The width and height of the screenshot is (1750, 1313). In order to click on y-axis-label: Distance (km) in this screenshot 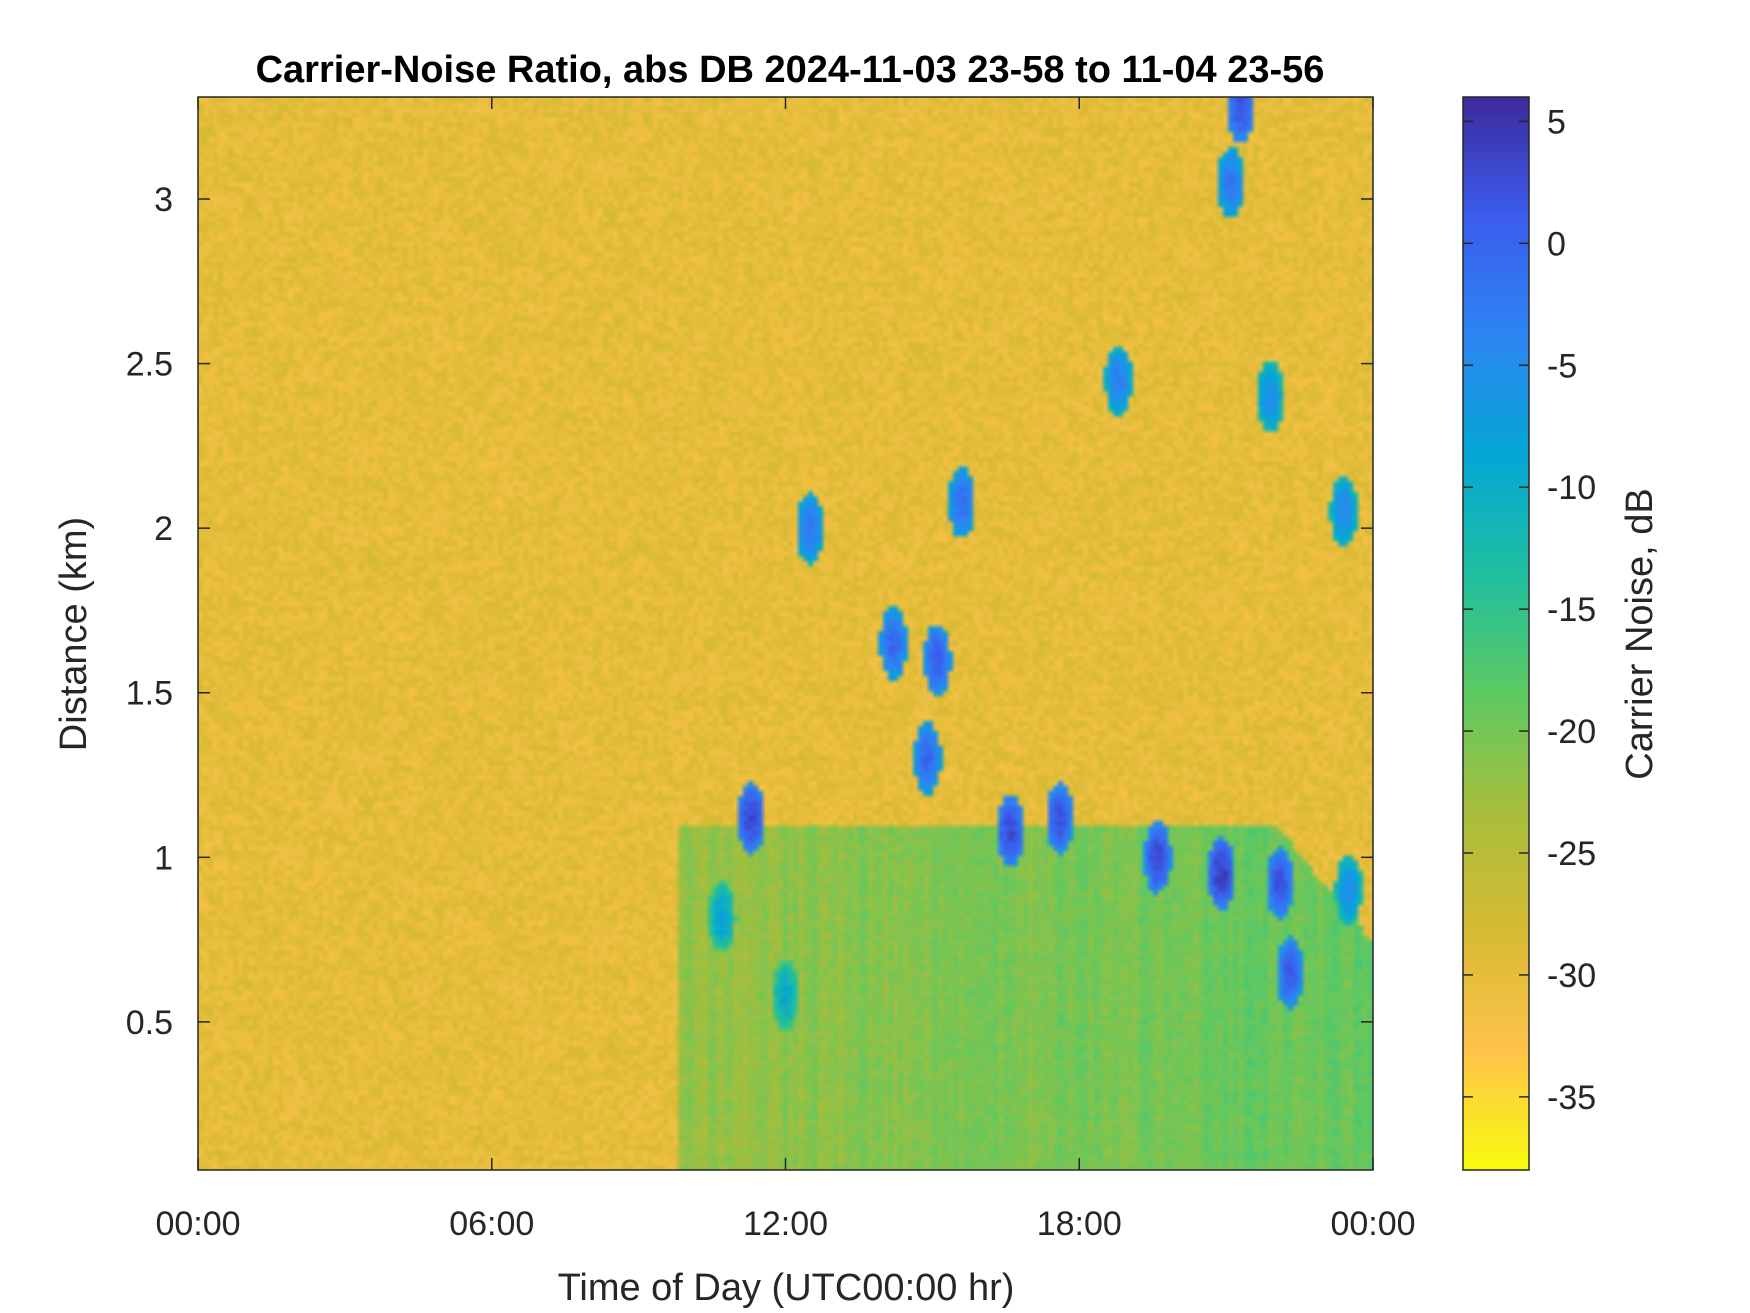, I will do `click(74, 634)`.